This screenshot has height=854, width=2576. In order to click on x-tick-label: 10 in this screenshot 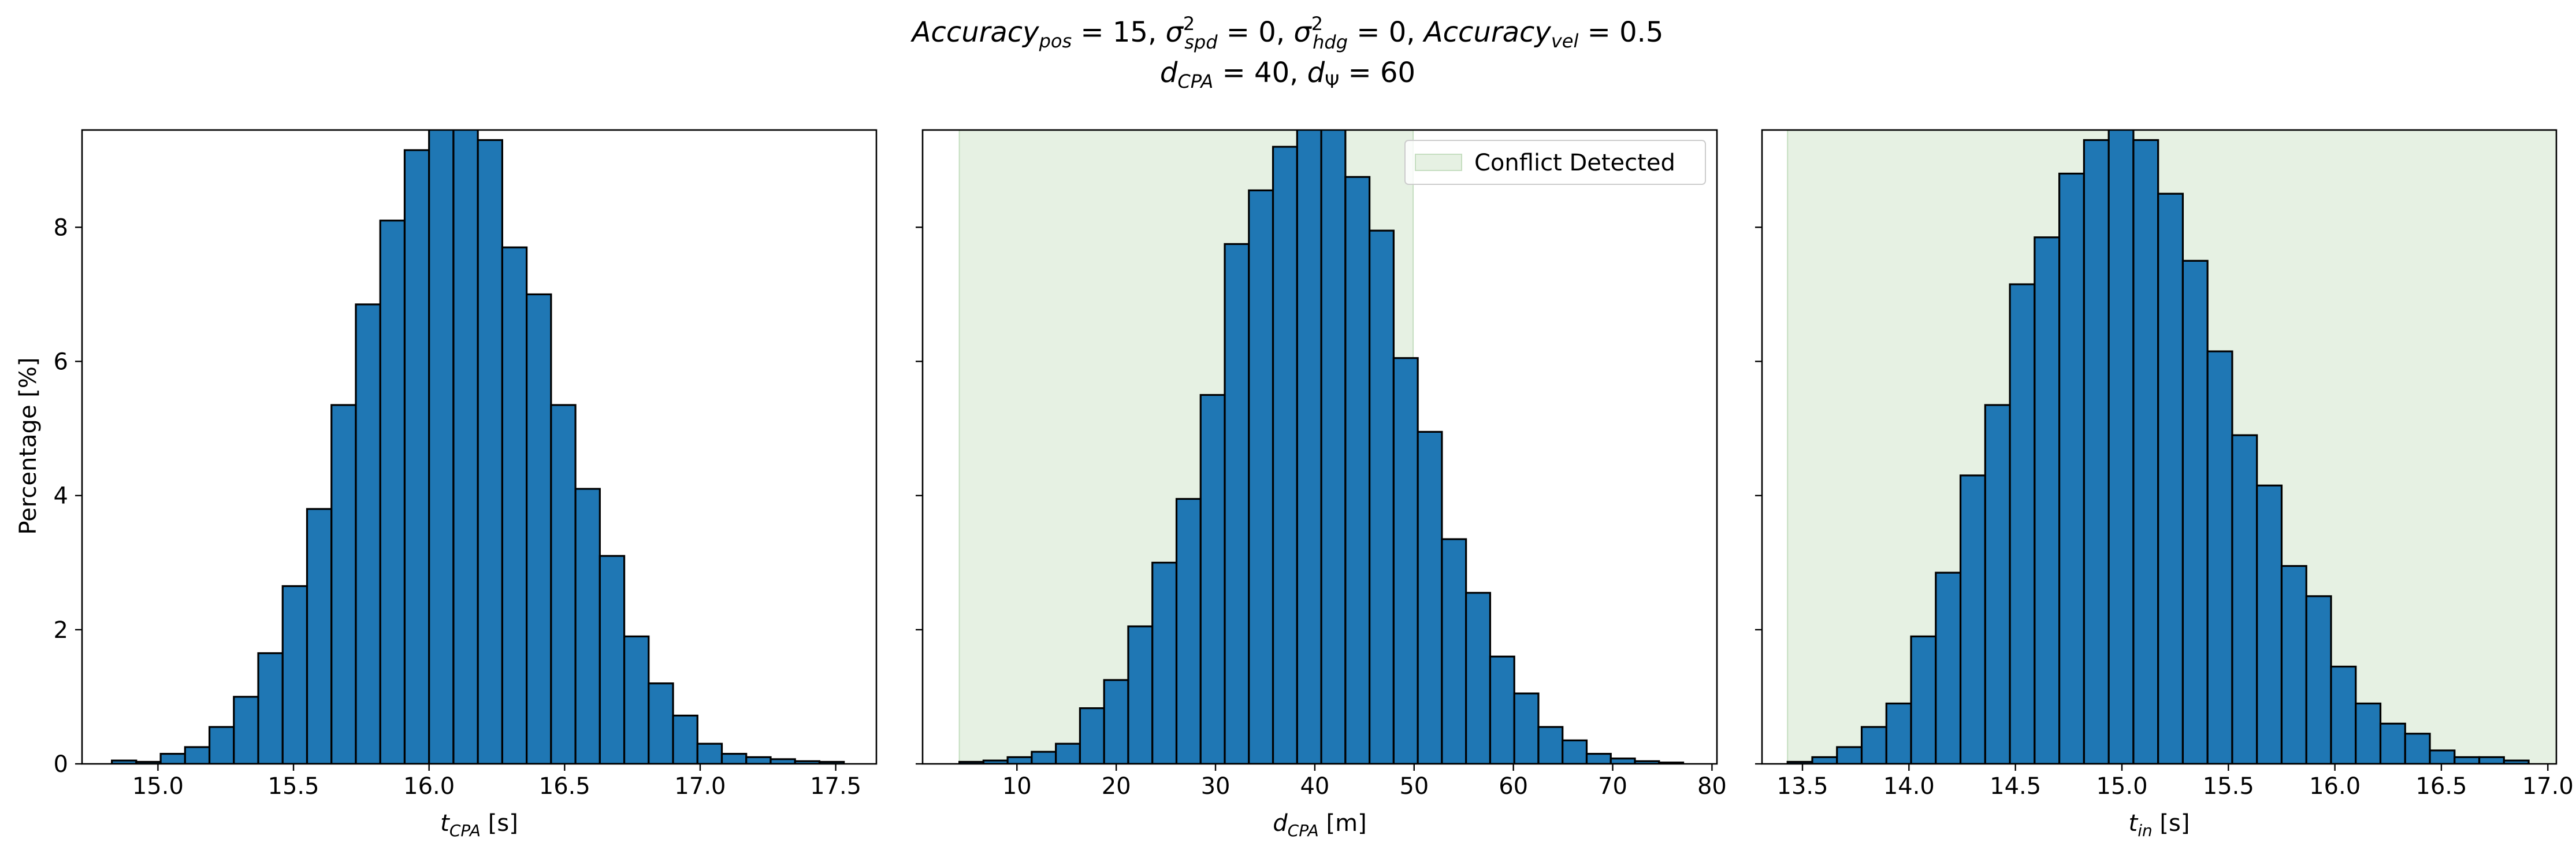, I will do `click(1017, 786)`.